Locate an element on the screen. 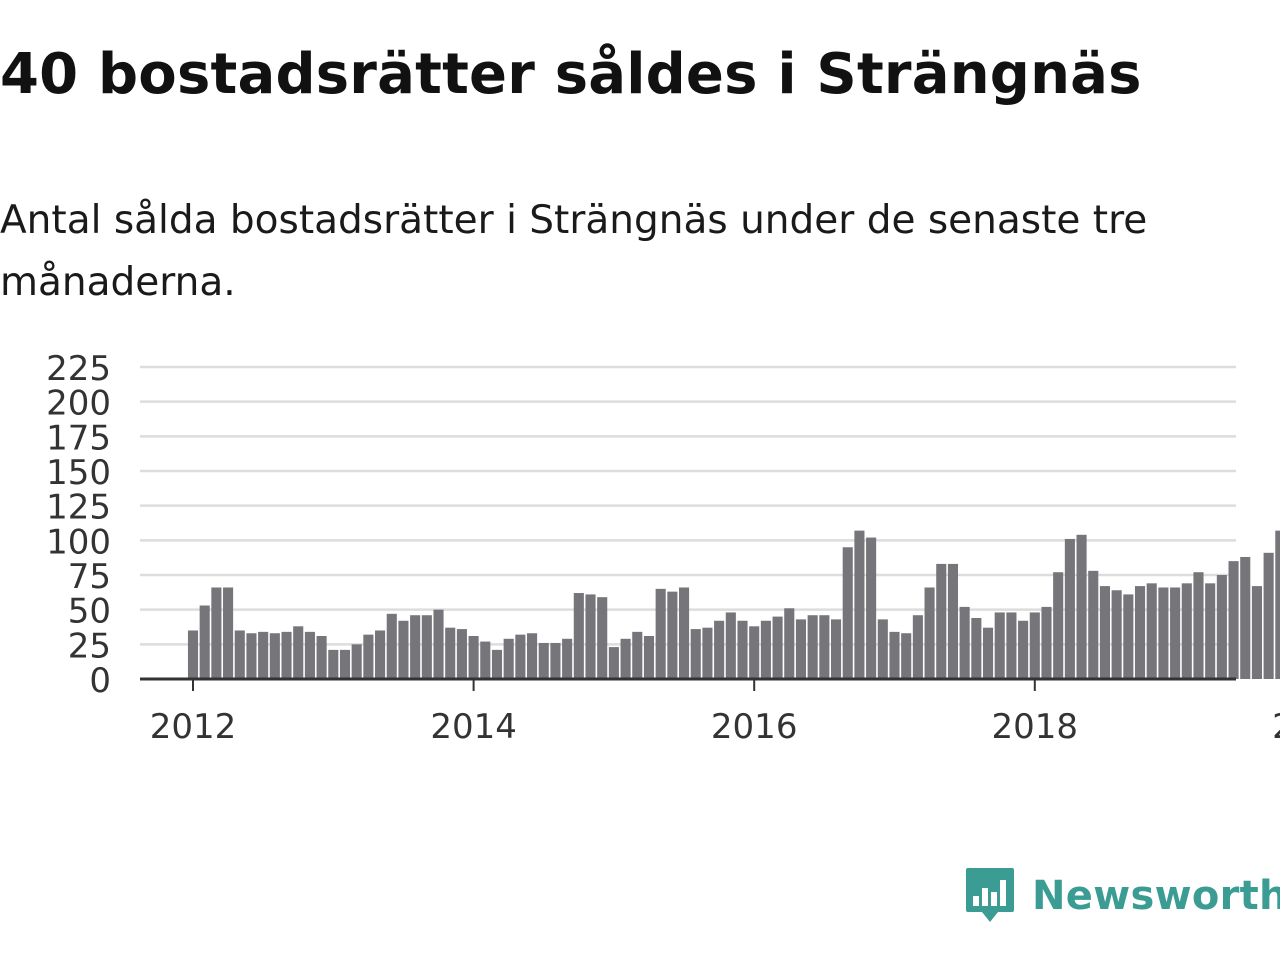 Image resolution: width=1280 pixels, height=960 pixels. y-tick-label: 50 is located at coordinates (89, 612).